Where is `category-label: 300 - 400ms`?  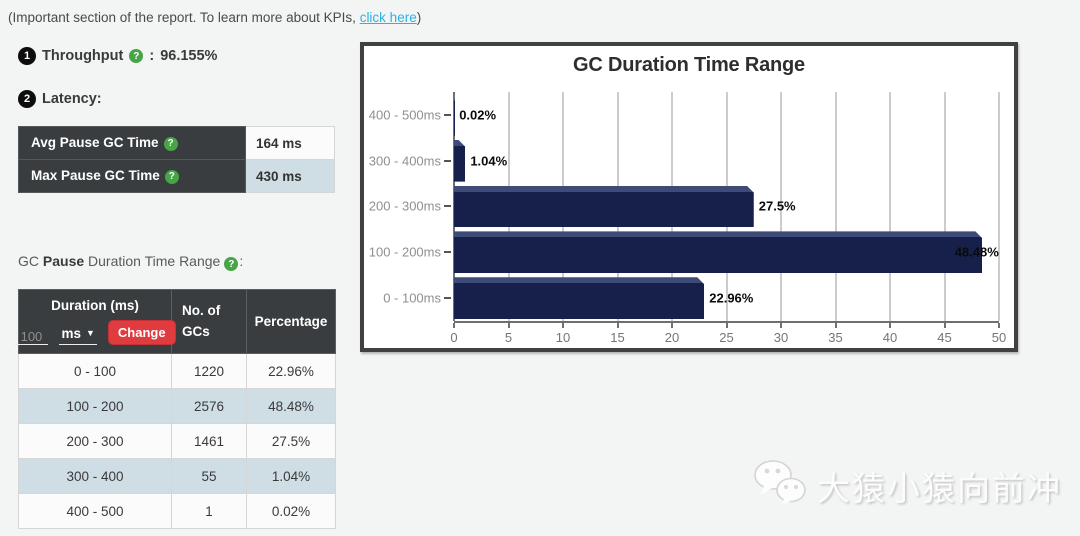
category-label: 300 - 400ms is located at coordinates (404, 161).